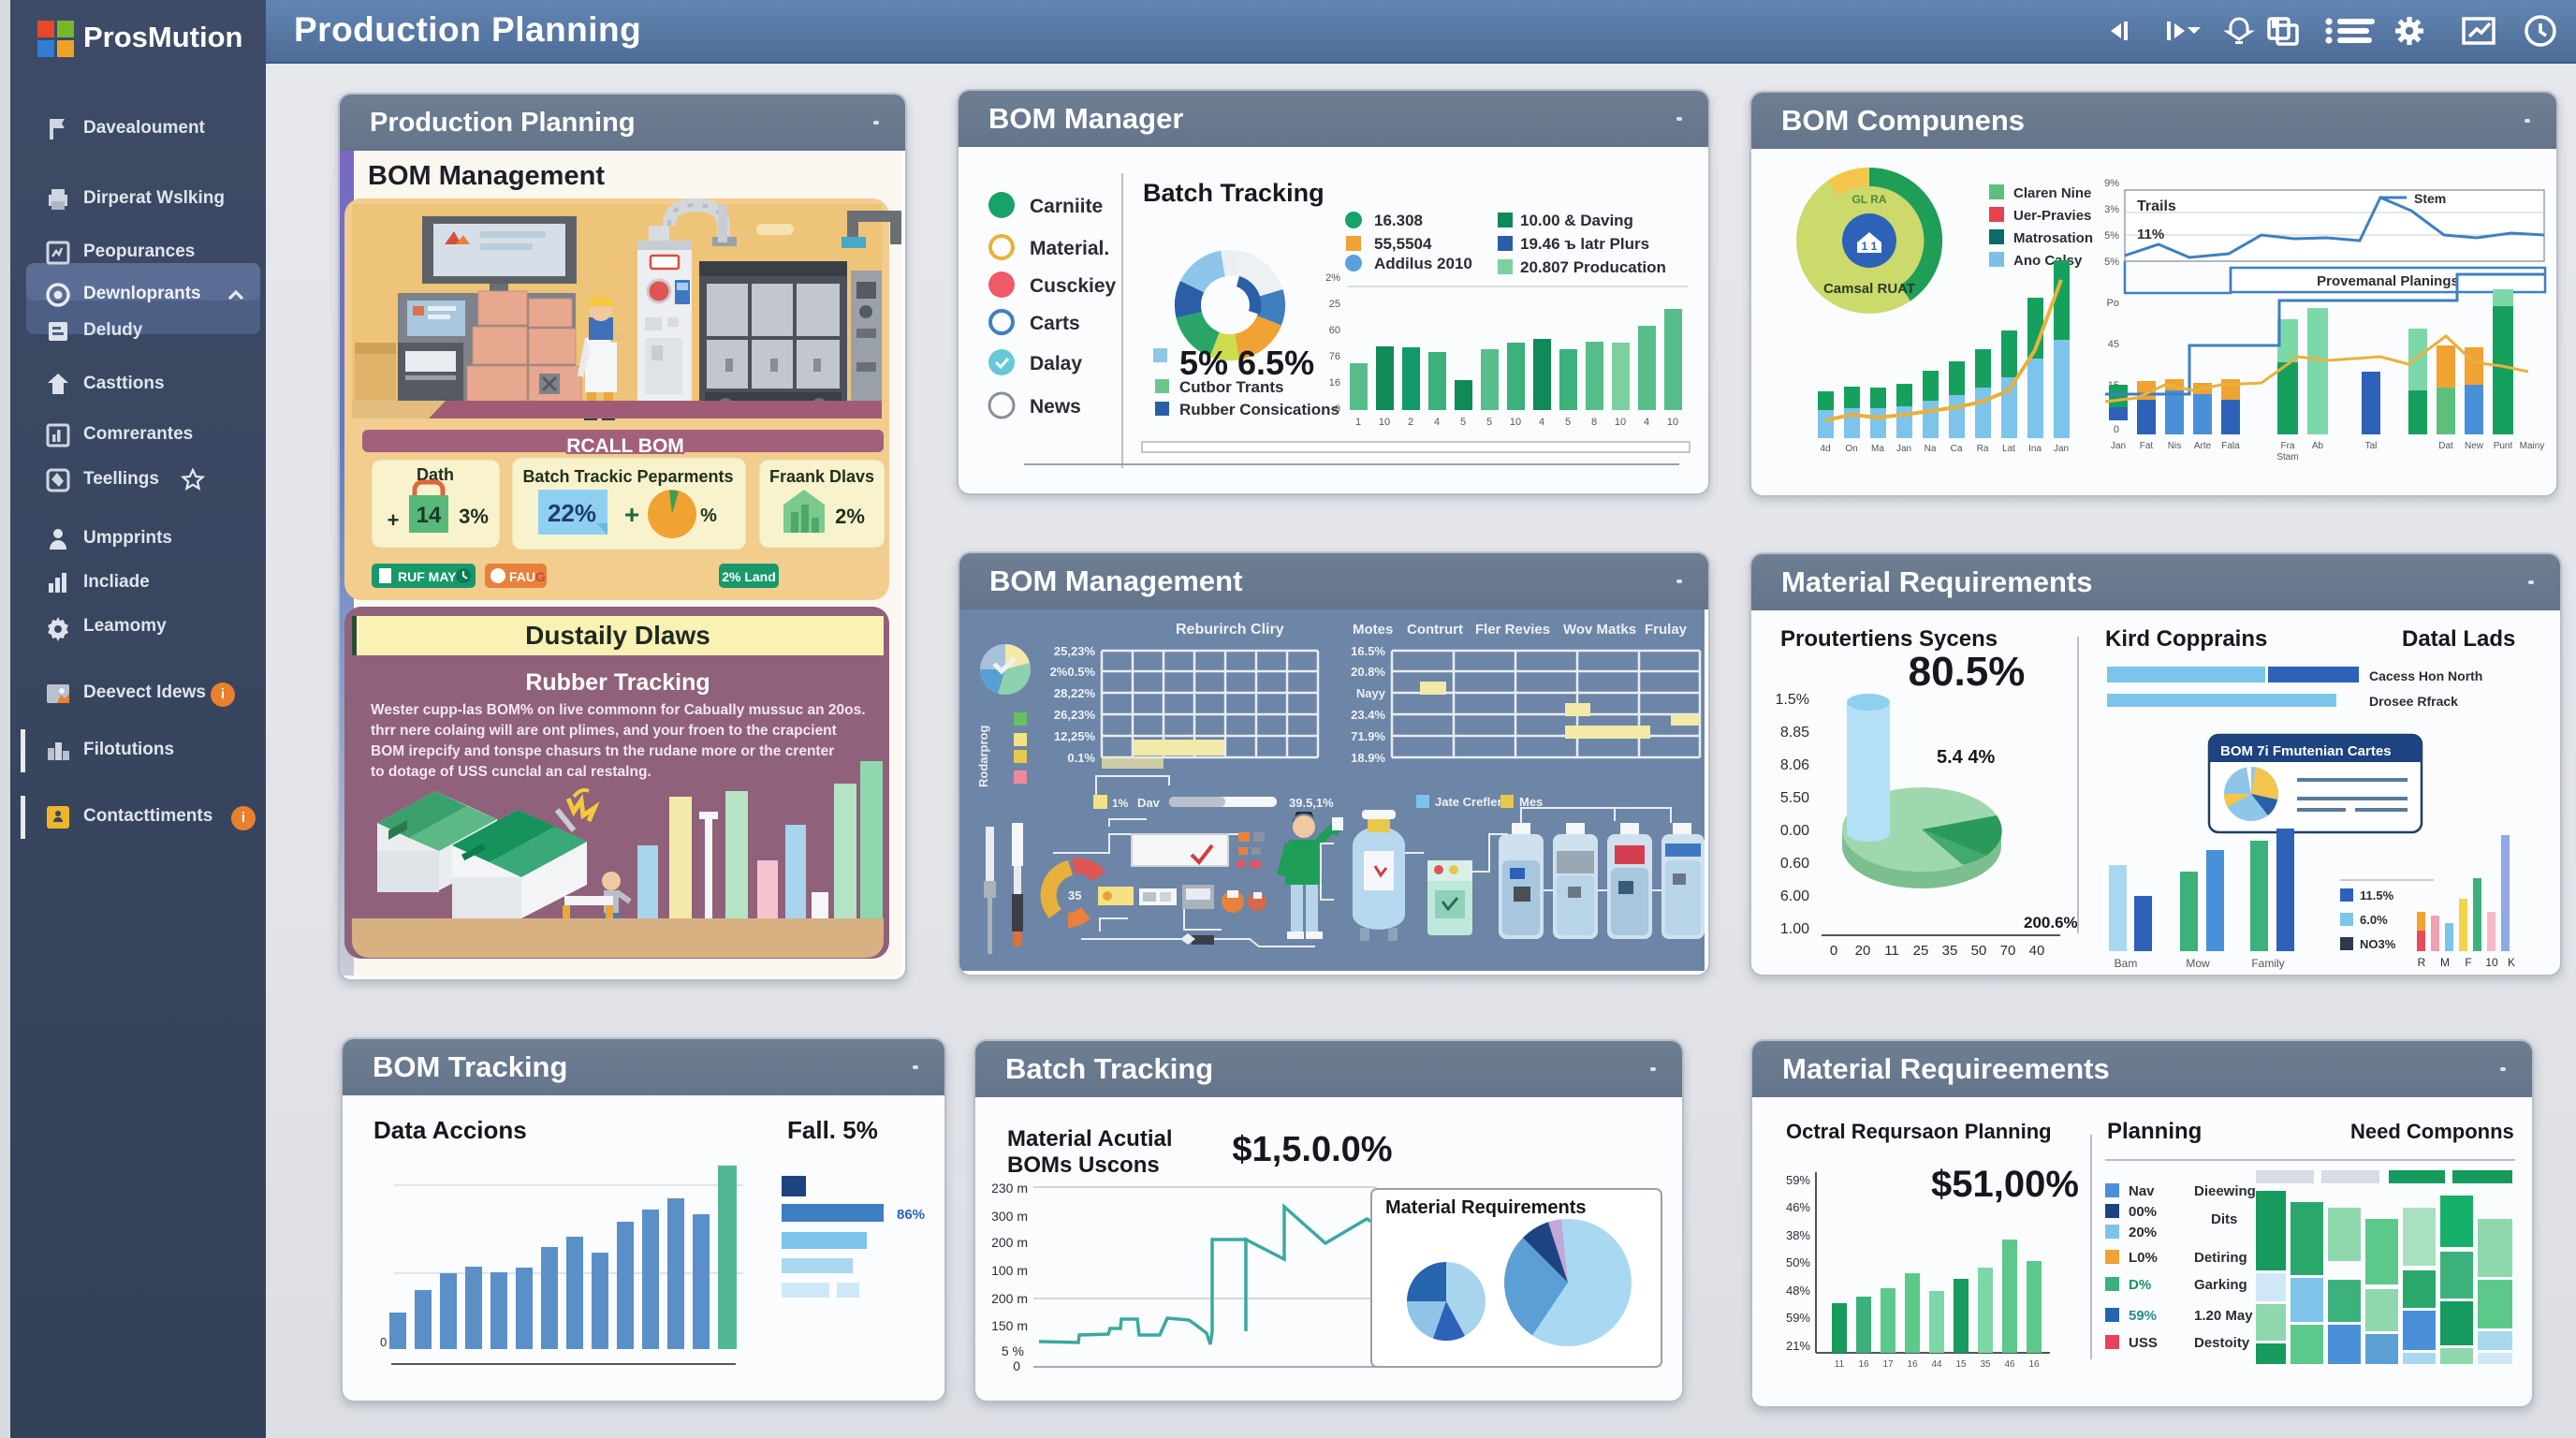 The image size is (2576, 1438). Describe the element at coordinates (2388, 281) in the screenshot. I see `svg-text: Provemanal Planings` at that location.